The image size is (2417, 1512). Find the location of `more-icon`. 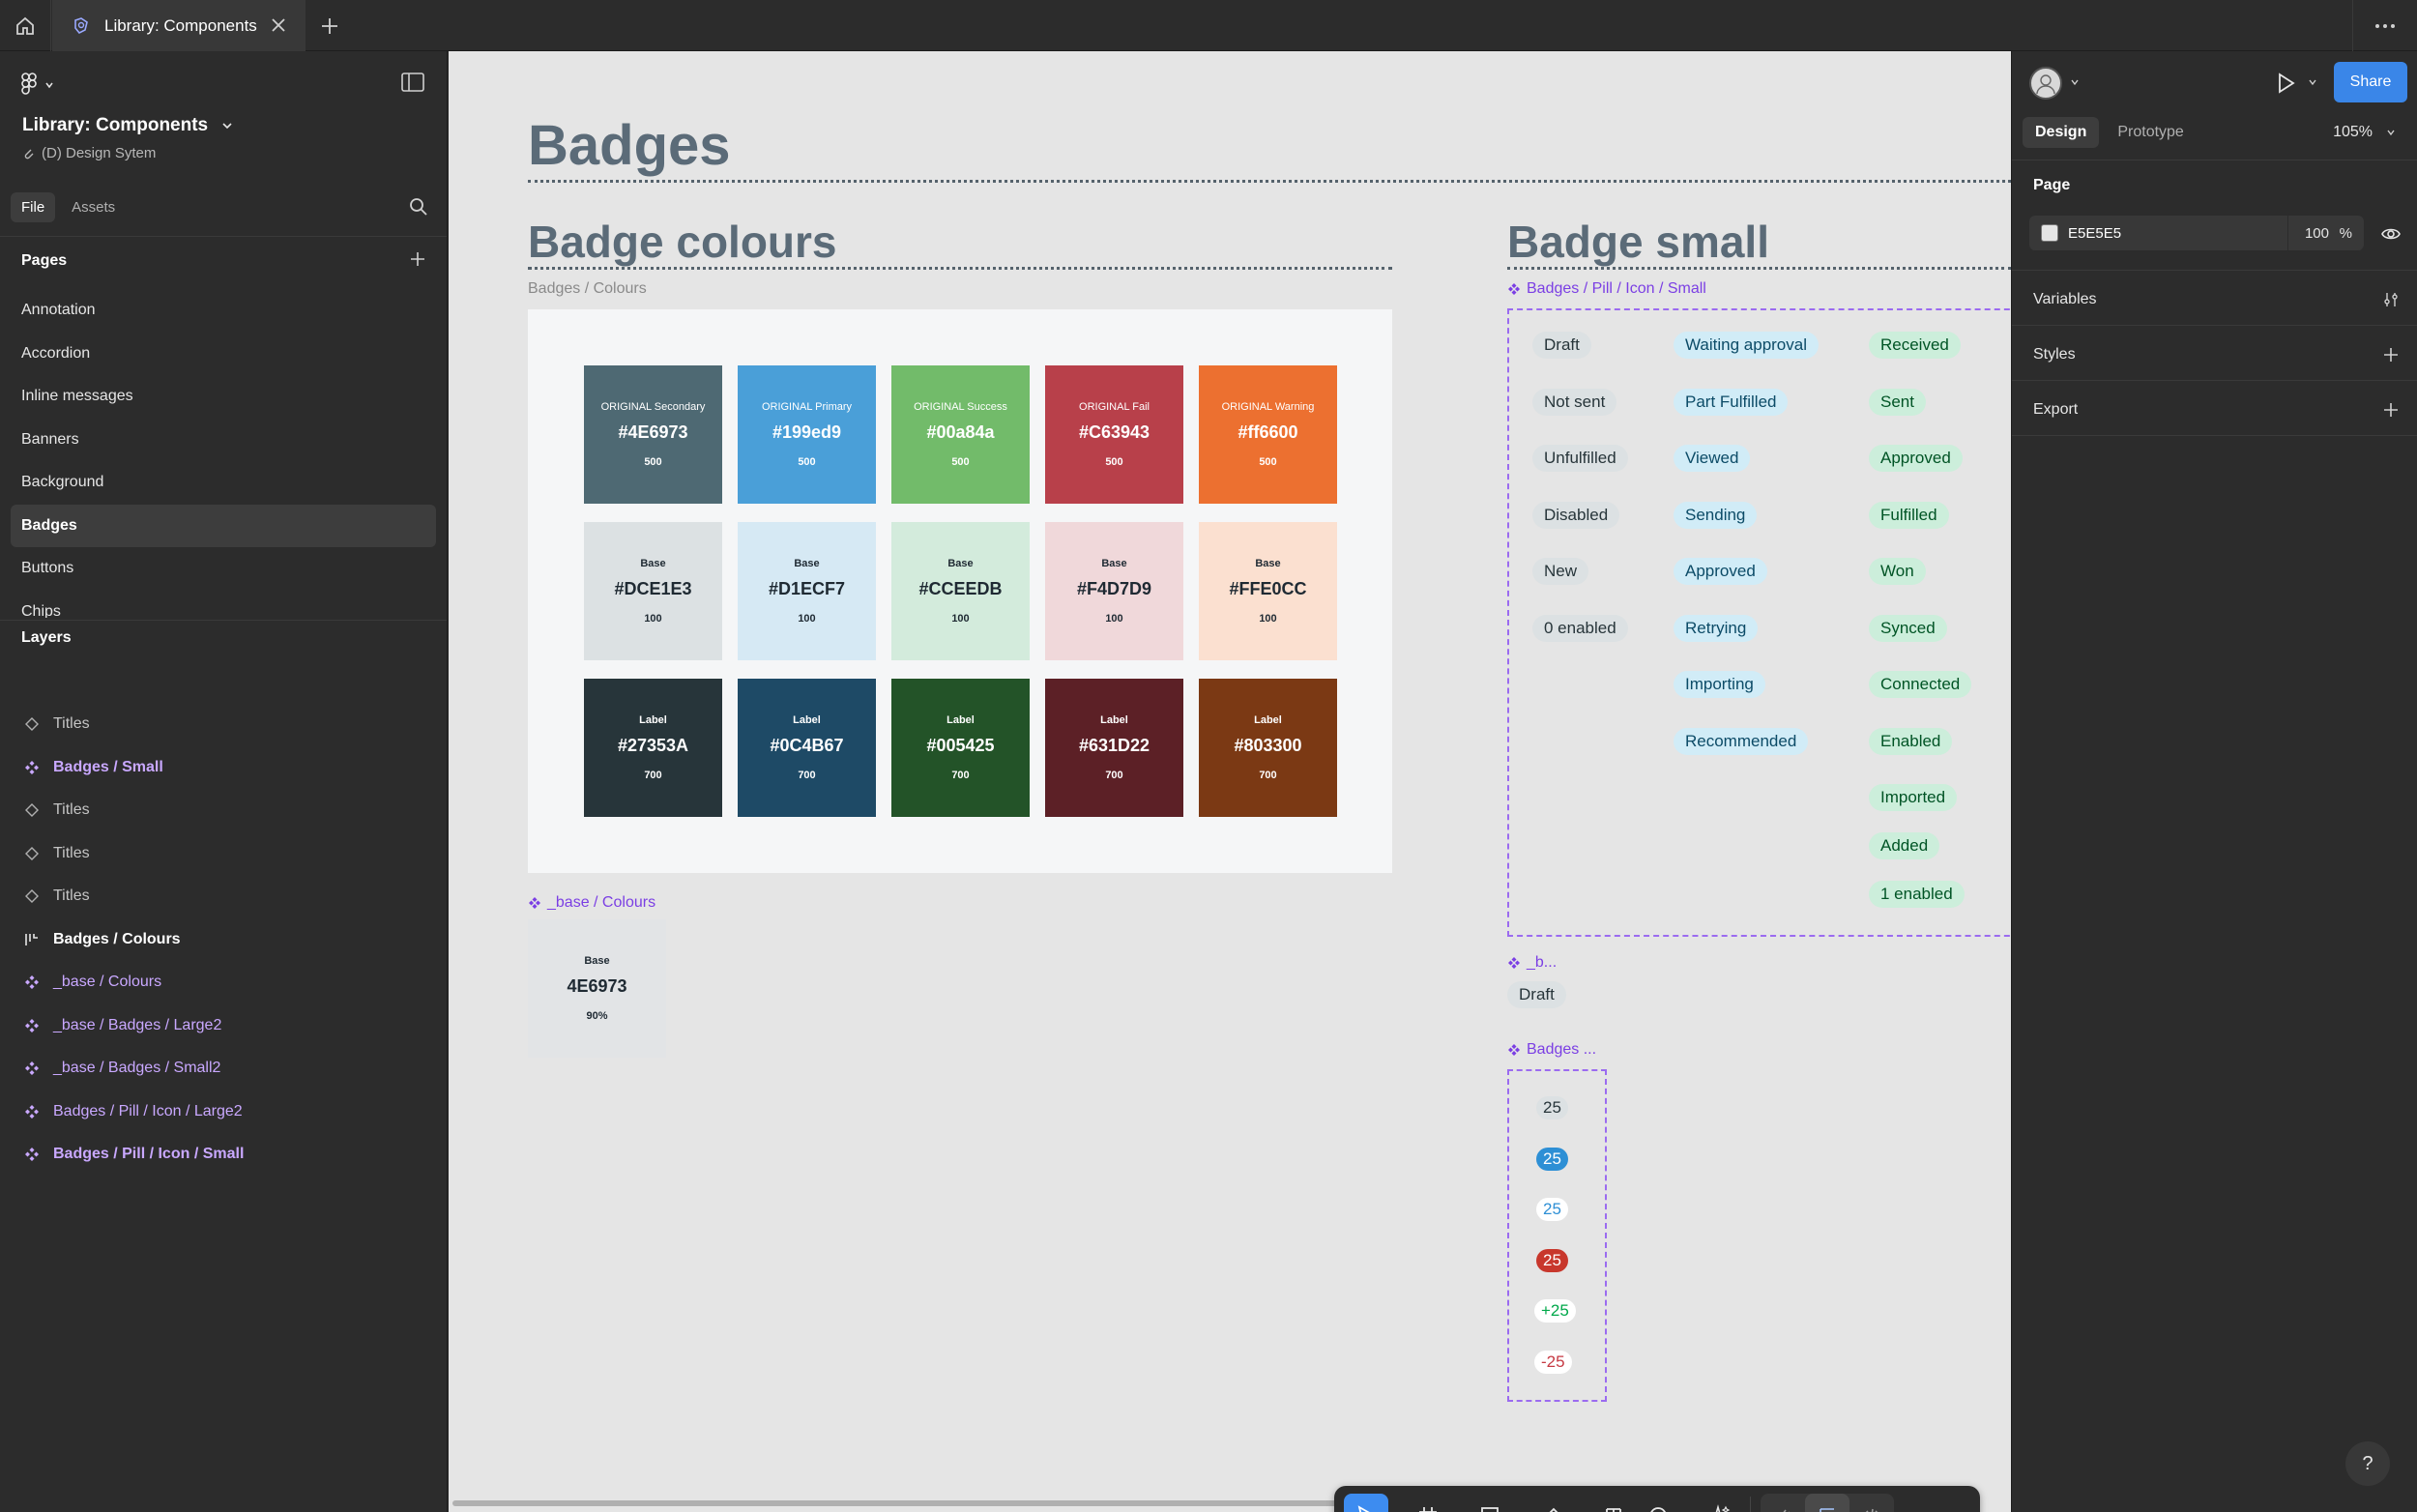

more-icon is located at coordinates (2385, 26).